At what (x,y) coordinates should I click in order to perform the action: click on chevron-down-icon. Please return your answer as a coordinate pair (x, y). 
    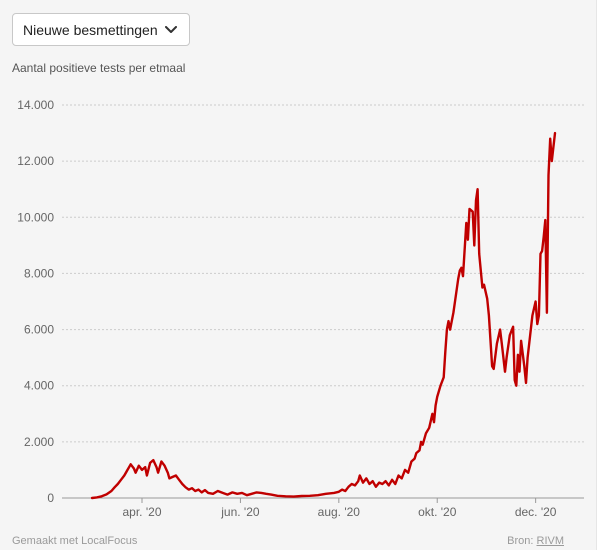
    Looking at the image, I should click on (171, 30).